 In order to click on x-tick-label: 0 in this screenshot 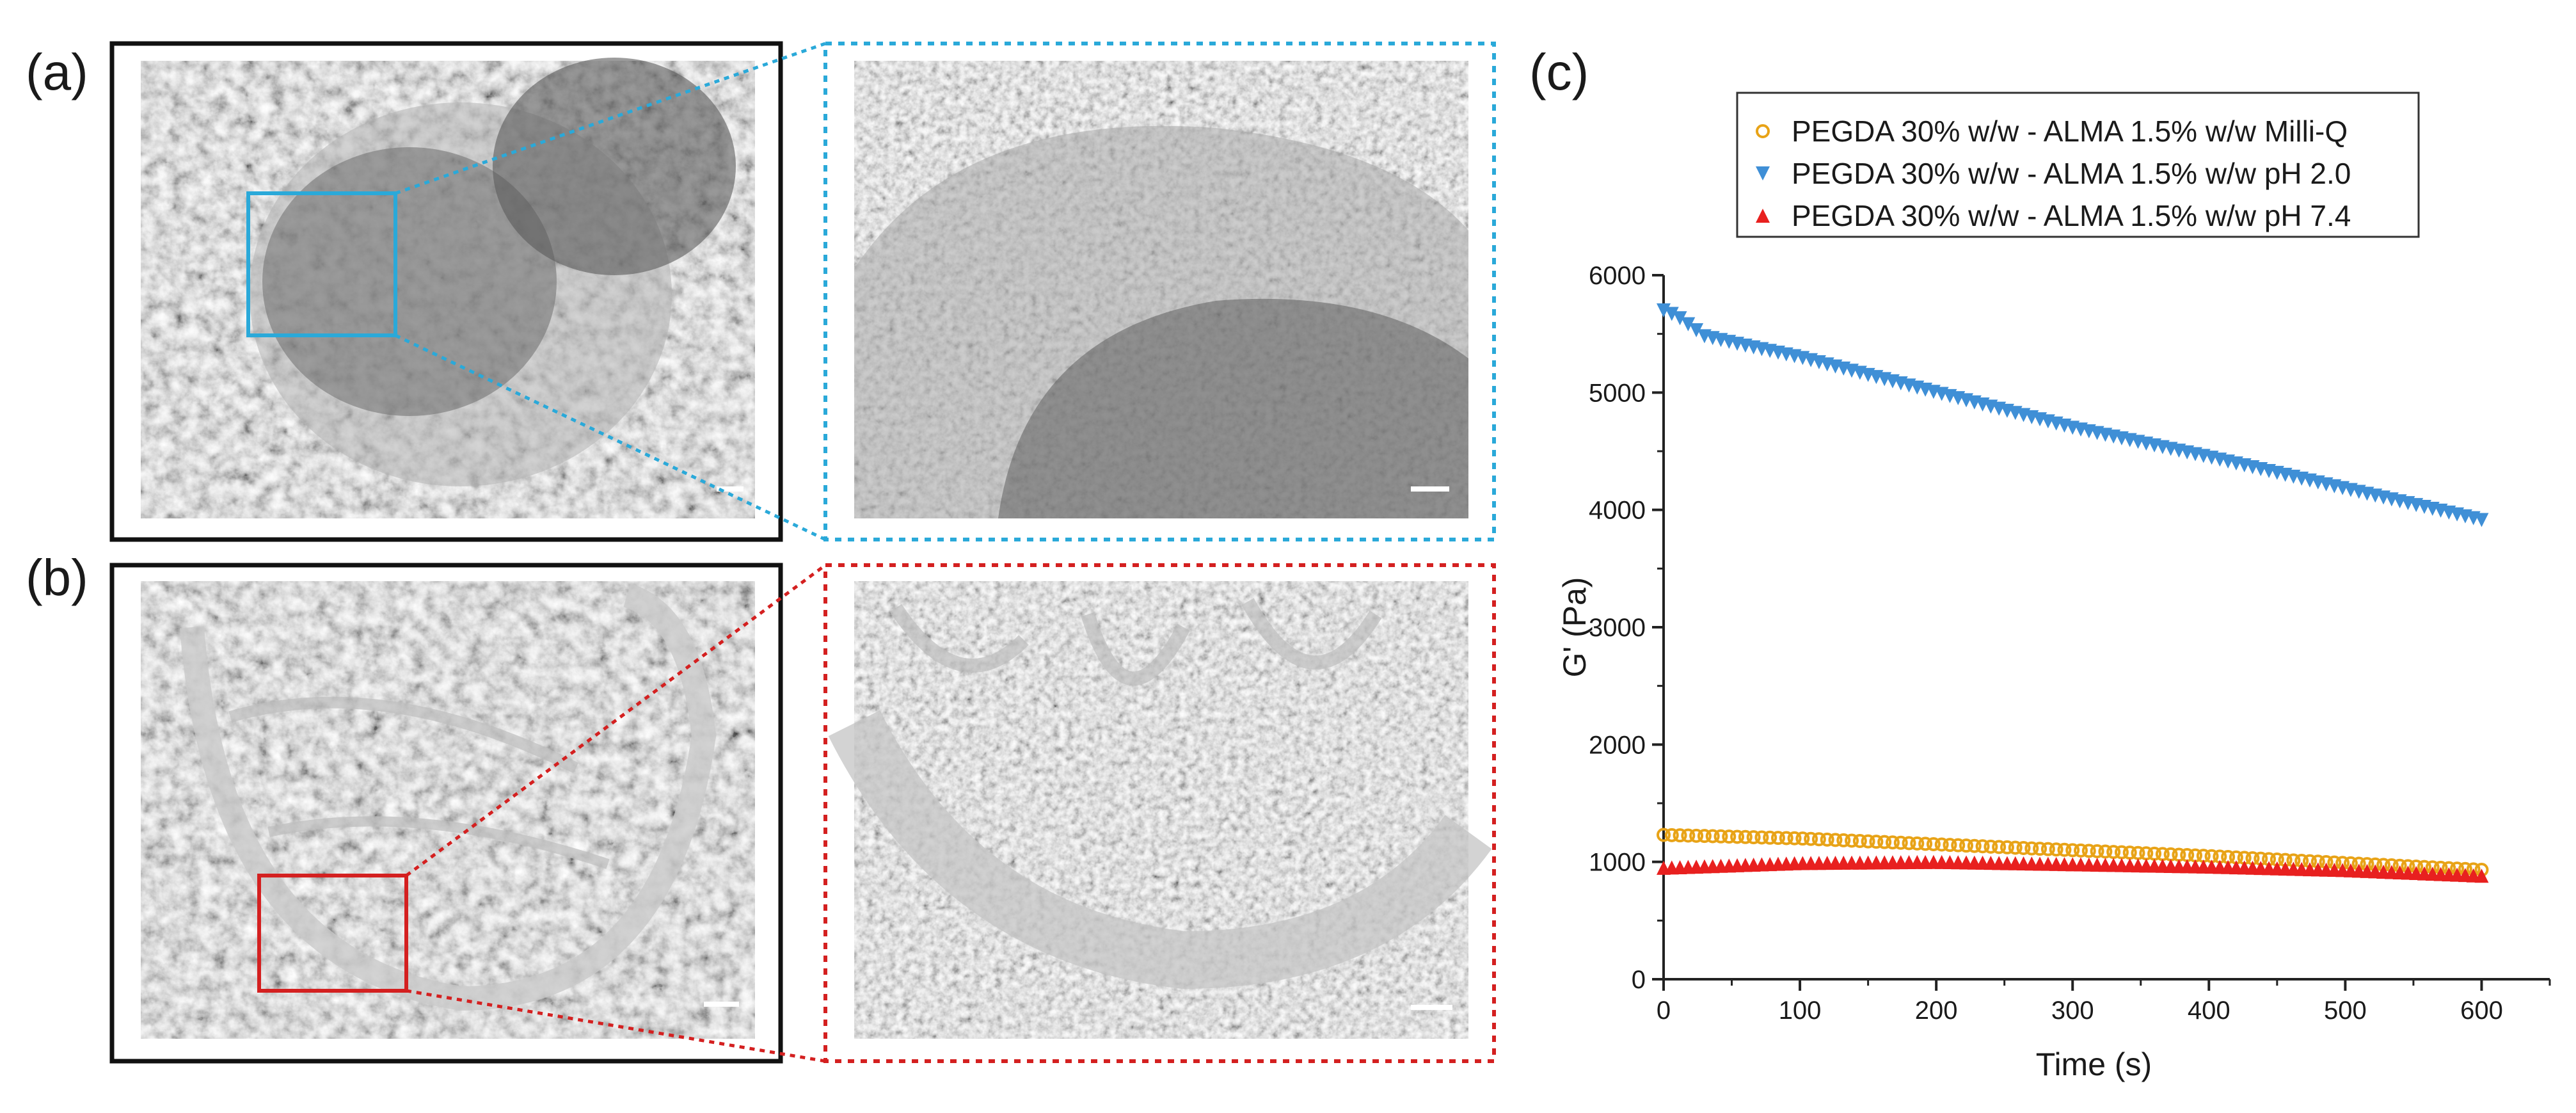, I will do `click(1664, 1011)`.